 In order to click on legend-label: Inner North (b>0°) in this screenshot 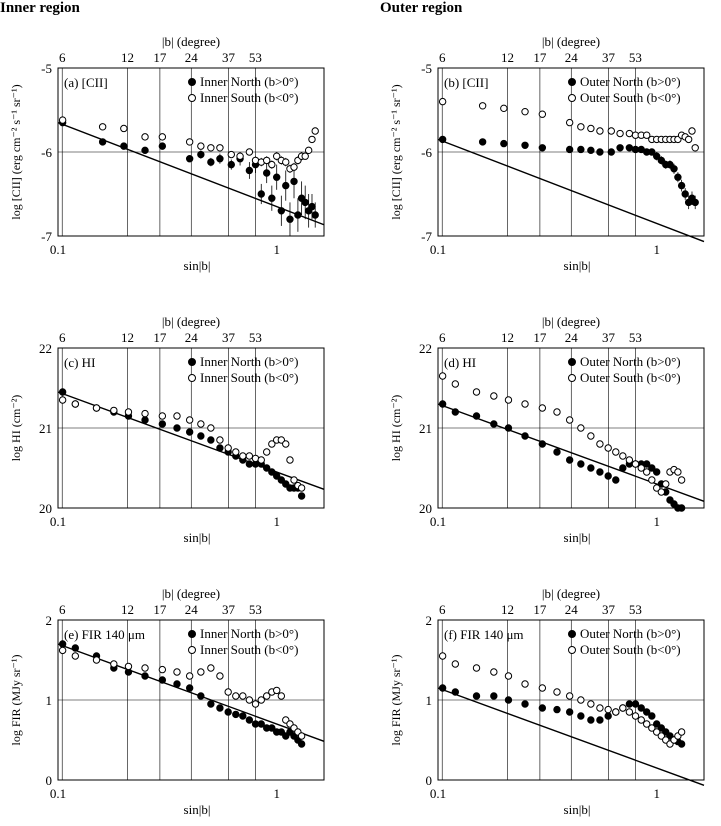, I will do `click(249, 81)`.